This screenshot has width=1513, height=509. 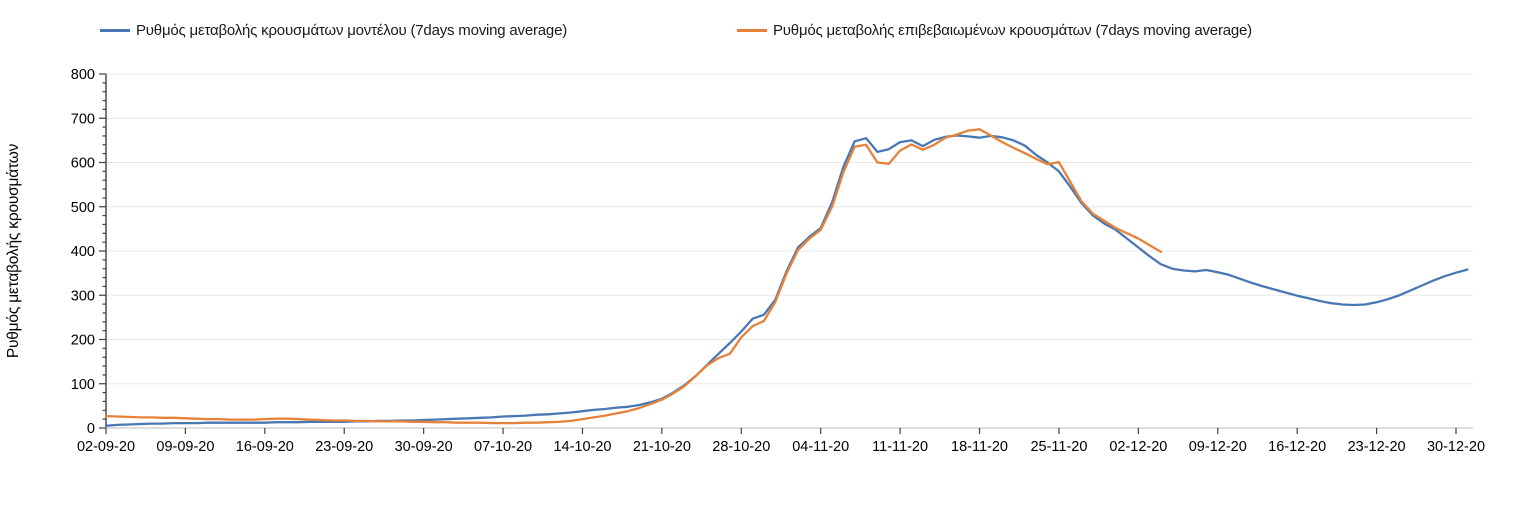 What do you see at coordinates (820, 447) in the screenshot?
I see `x-tick-label: 04-11-20` at bounding box center [820, 447].